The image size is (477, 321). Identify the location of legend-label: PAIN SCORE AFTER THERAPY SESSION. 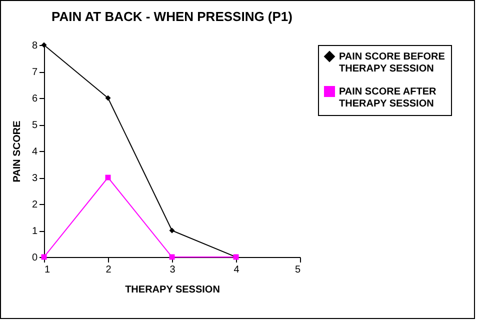
(388, 98).